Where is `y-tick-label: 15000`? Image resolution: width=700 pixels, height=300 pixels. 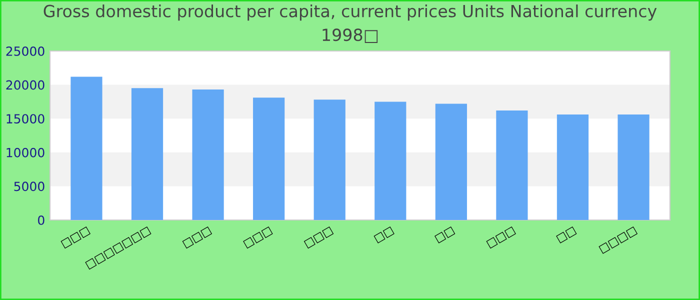
y-tick-label: 15000 is located at coordinates (25, 119).